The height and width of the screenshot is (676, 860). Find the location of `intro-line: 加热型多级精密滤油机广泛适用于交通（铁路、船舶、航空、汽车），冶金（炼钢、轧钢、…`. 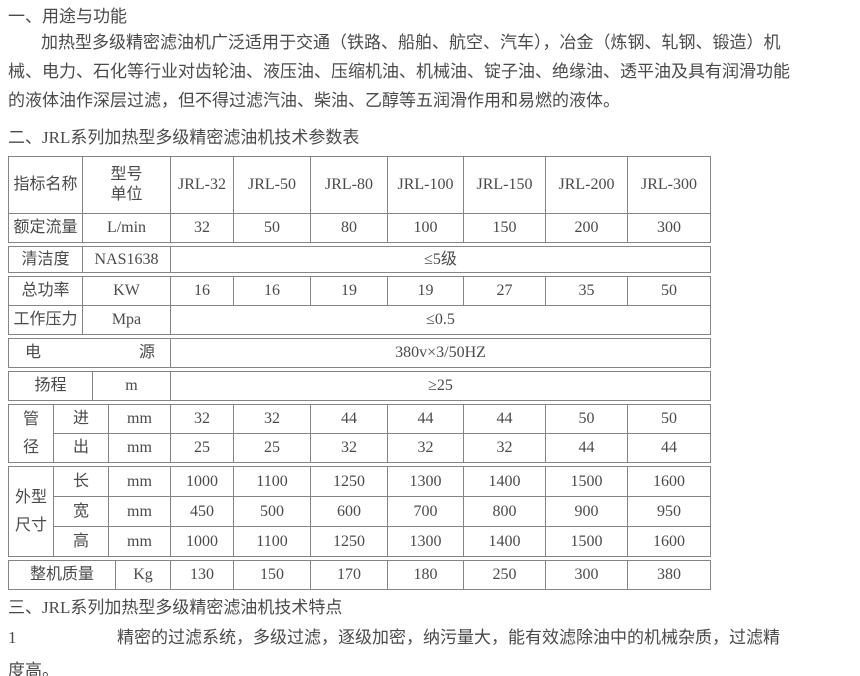

intro-line: 加热型多级精密滤油机广泛适用于交通（铁路、船舶、航空、汽车），冶金（炼钢、轧钢、… is located at coordinates (411, 42).